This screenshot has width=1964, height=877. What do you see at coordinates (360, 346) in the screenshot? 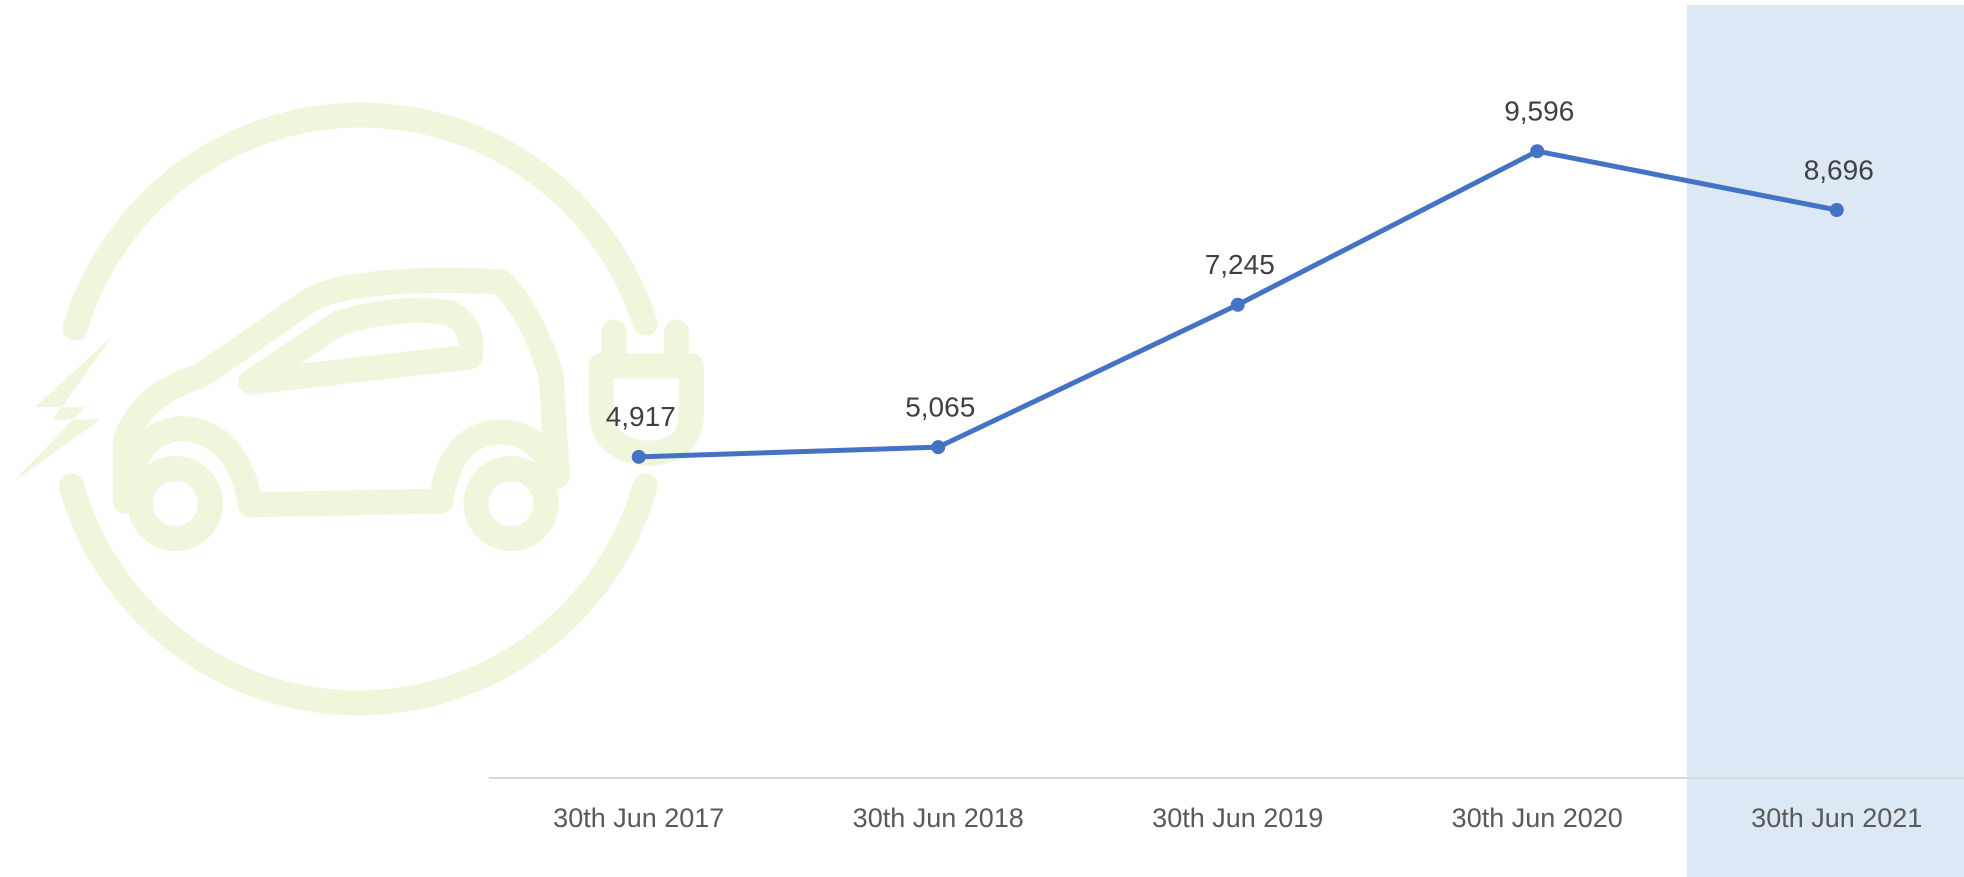
I see `icon-window` at bounding box center [360, 346].